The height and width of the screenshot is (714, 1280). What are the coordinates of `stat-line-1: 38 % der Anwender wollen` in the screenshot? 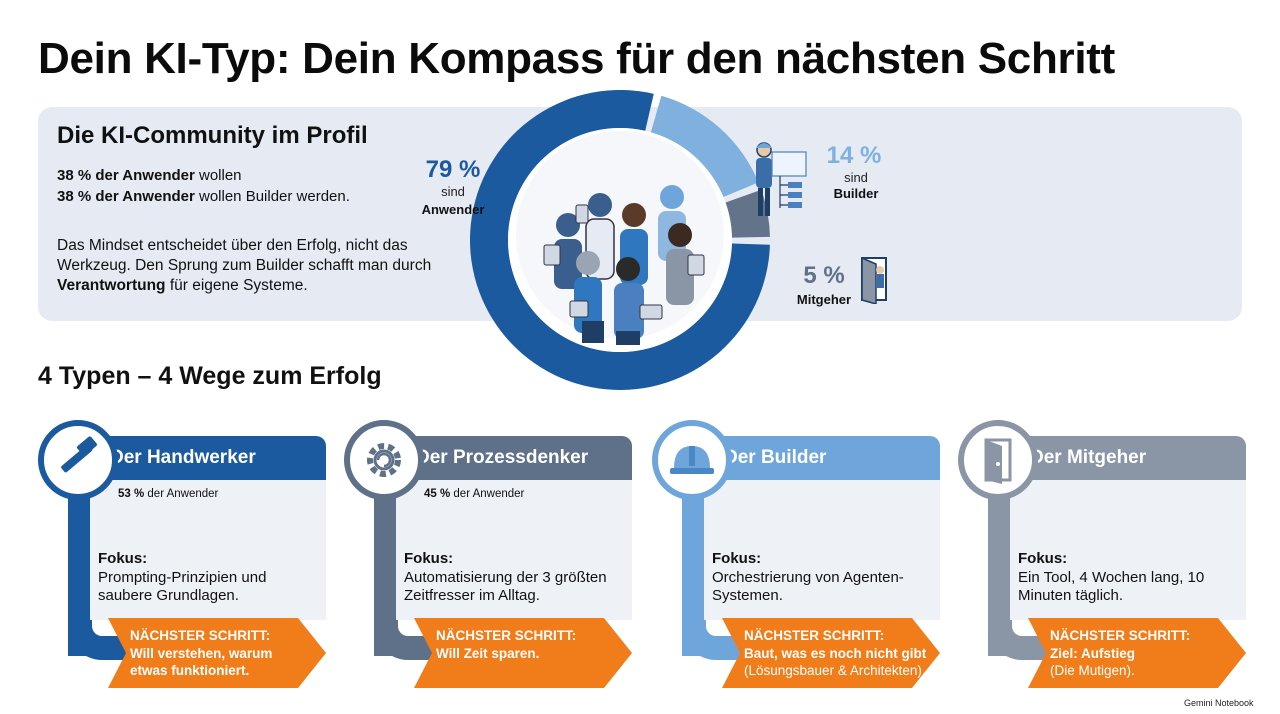 It's located at (149, 175).